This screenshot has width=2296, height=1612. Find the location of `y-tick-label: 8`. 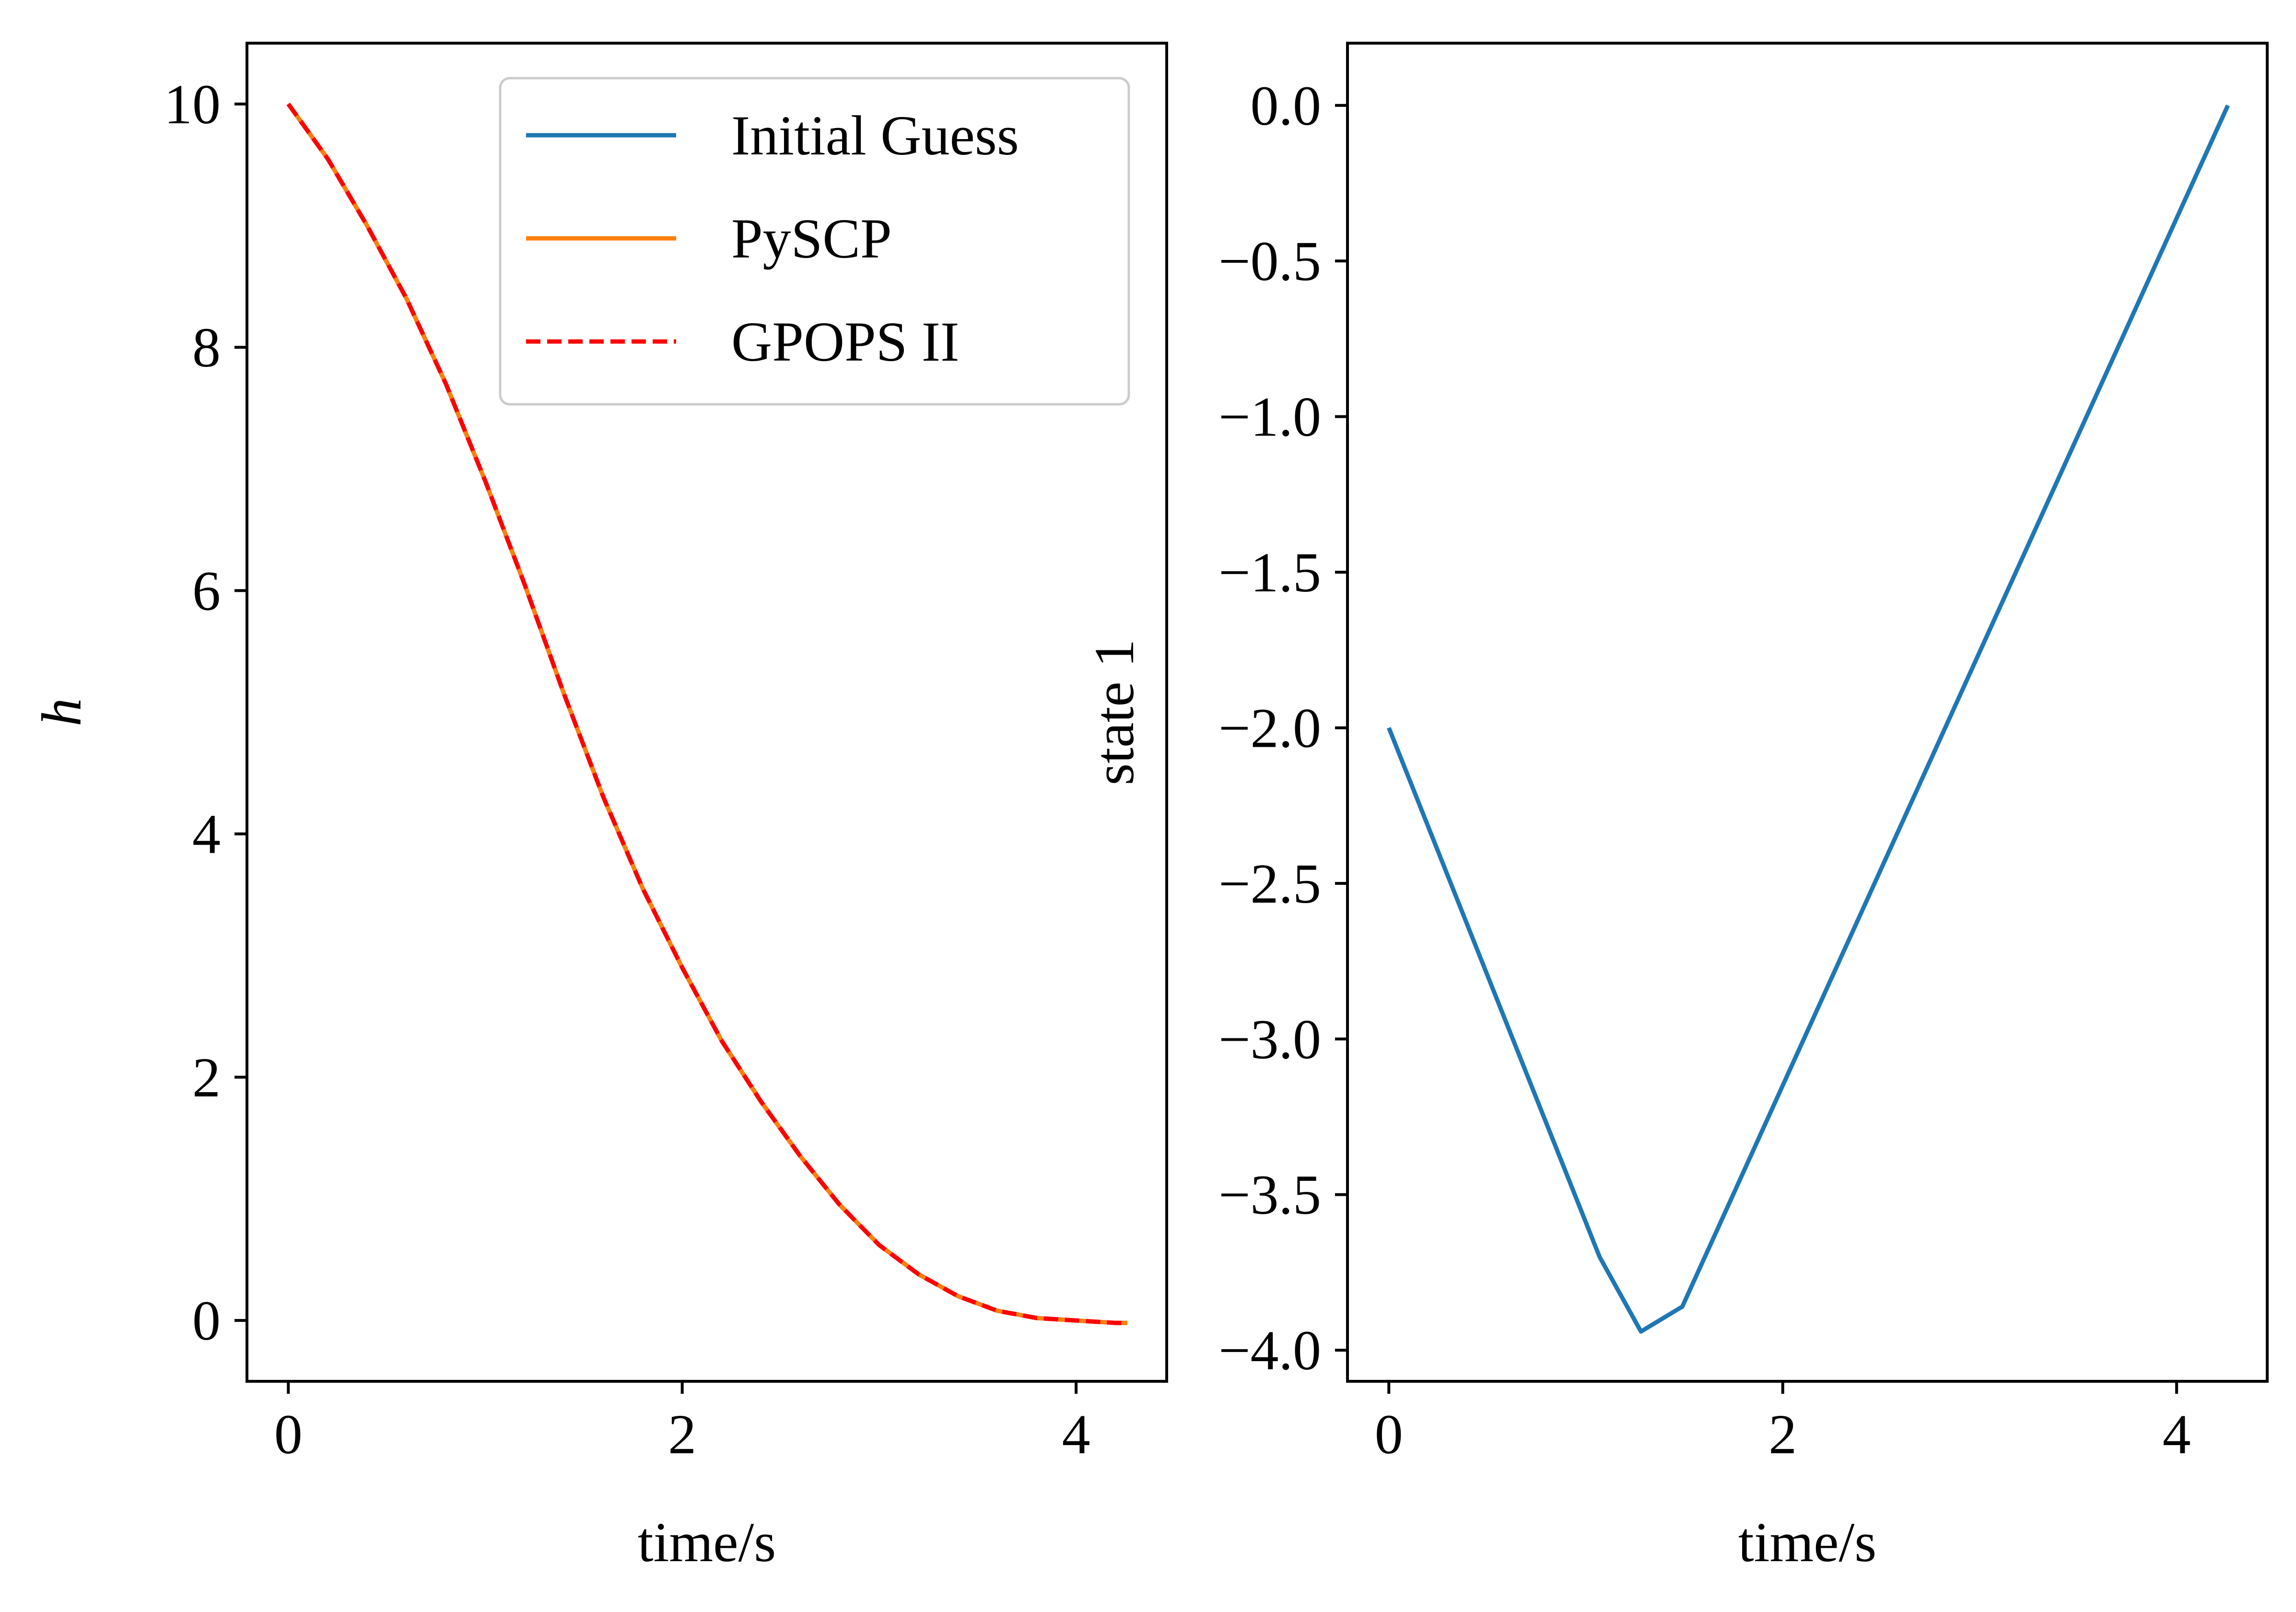

y-tick-label: 8 is located at coordinates (206, 347).